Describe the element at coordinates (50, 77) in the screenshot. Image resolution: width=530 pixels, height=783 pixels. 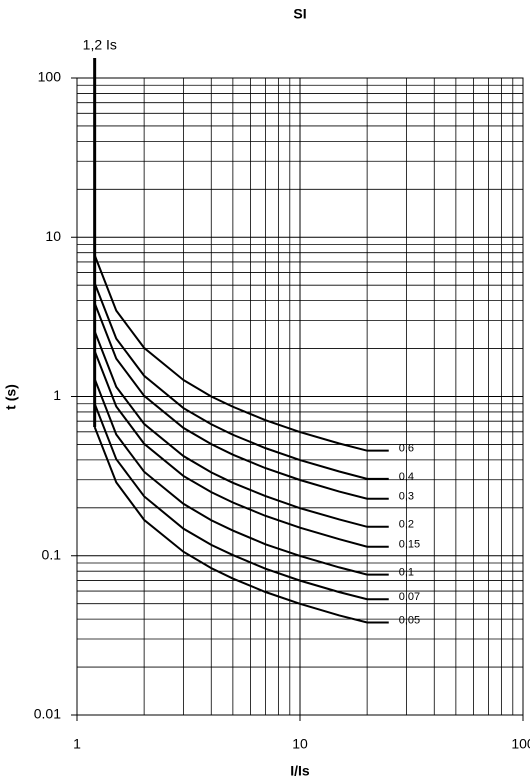
I see `y-tick-label: 100` at that location.